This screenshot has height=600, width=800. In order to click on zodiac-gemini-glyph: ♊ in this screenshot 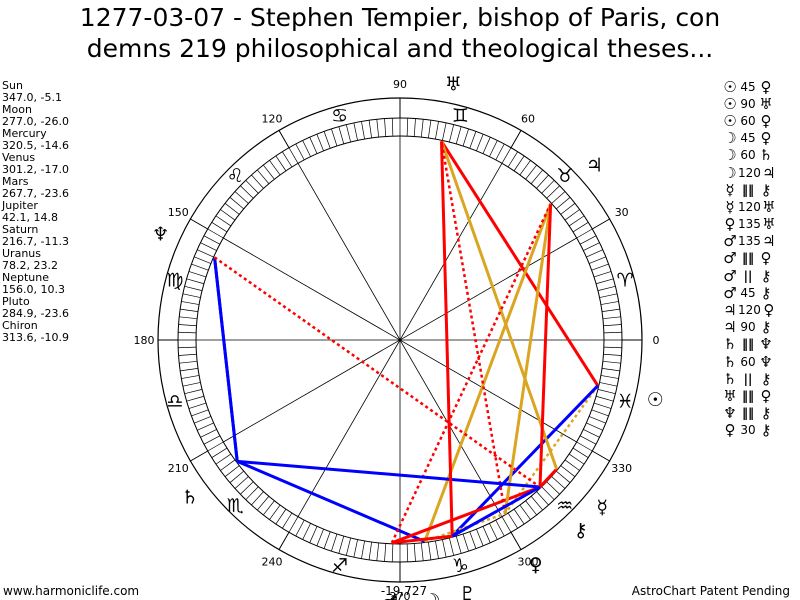, I will do `click(460, 116)`.